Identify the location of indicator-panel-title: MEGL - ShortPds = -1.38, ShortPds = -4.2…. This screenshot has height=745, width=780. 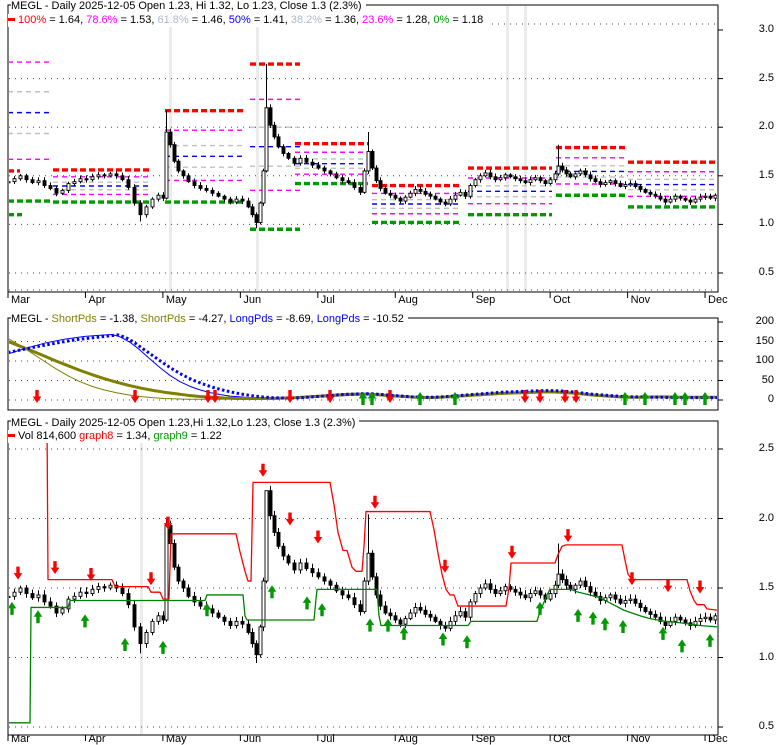
(209, 319).